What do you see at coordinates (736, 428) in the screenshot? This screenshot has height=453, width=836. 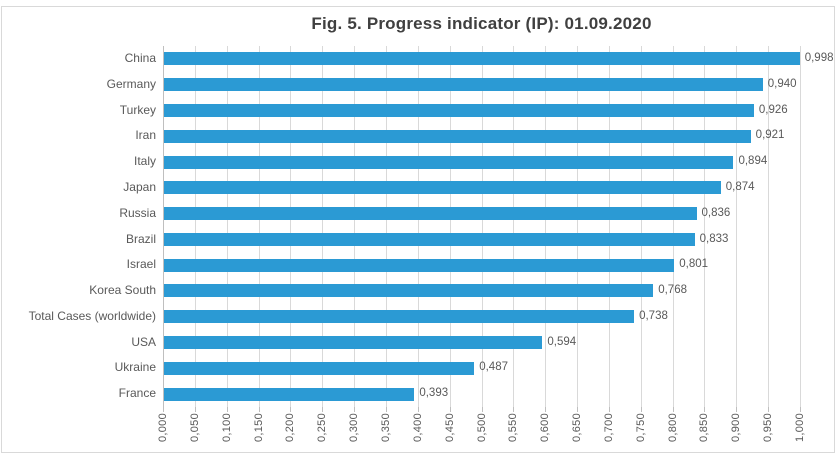 I see `x-tick-label-text: 0,900` at bounding box center [736, 428].